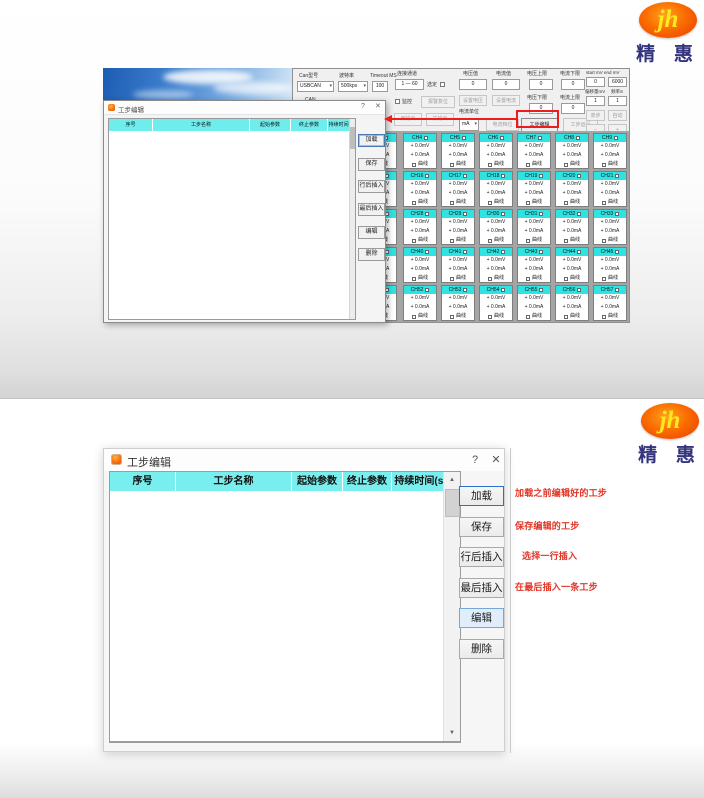 The width and height of the screenshot is (704, 798). What do you see at coordinates (371, 209) in the screenshot?
I see `insert-at-end-button: 最后插入` at bounding box center [371, 209].